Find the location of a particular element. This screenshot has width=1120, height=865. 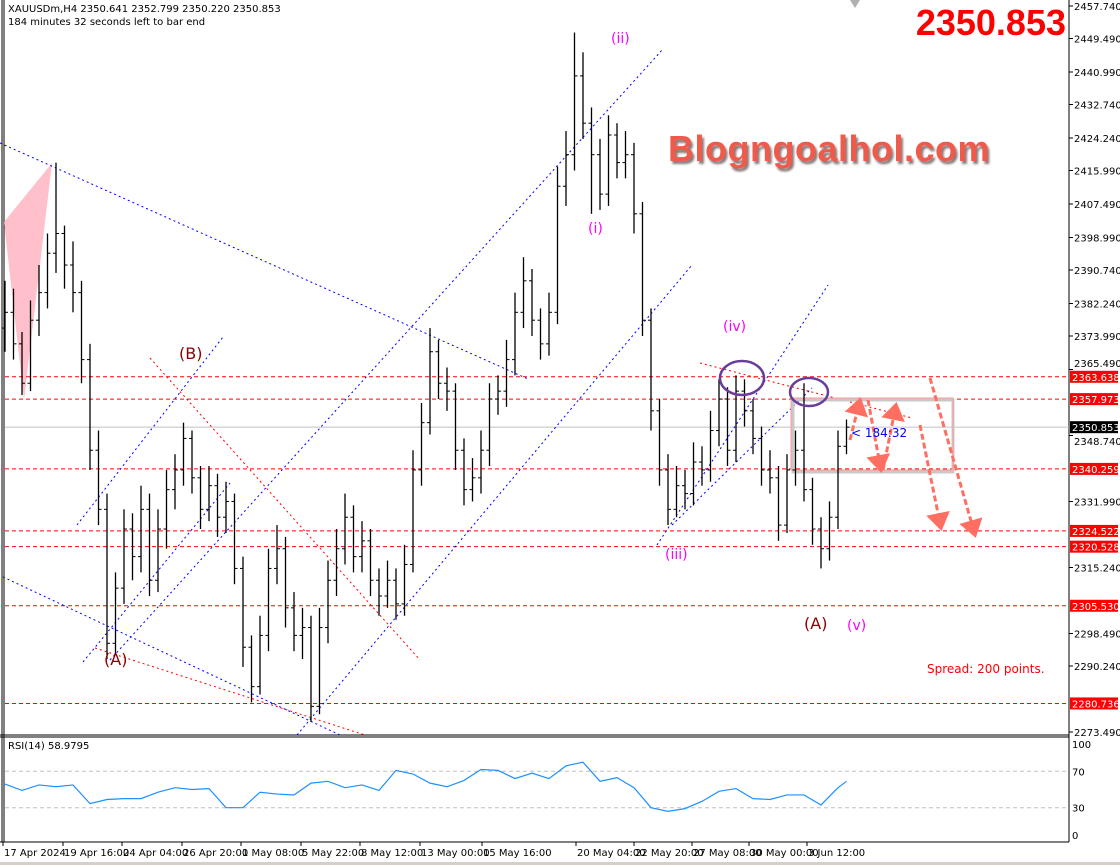

wave-label-ii: (ii) is located at coordinates (620, 39).